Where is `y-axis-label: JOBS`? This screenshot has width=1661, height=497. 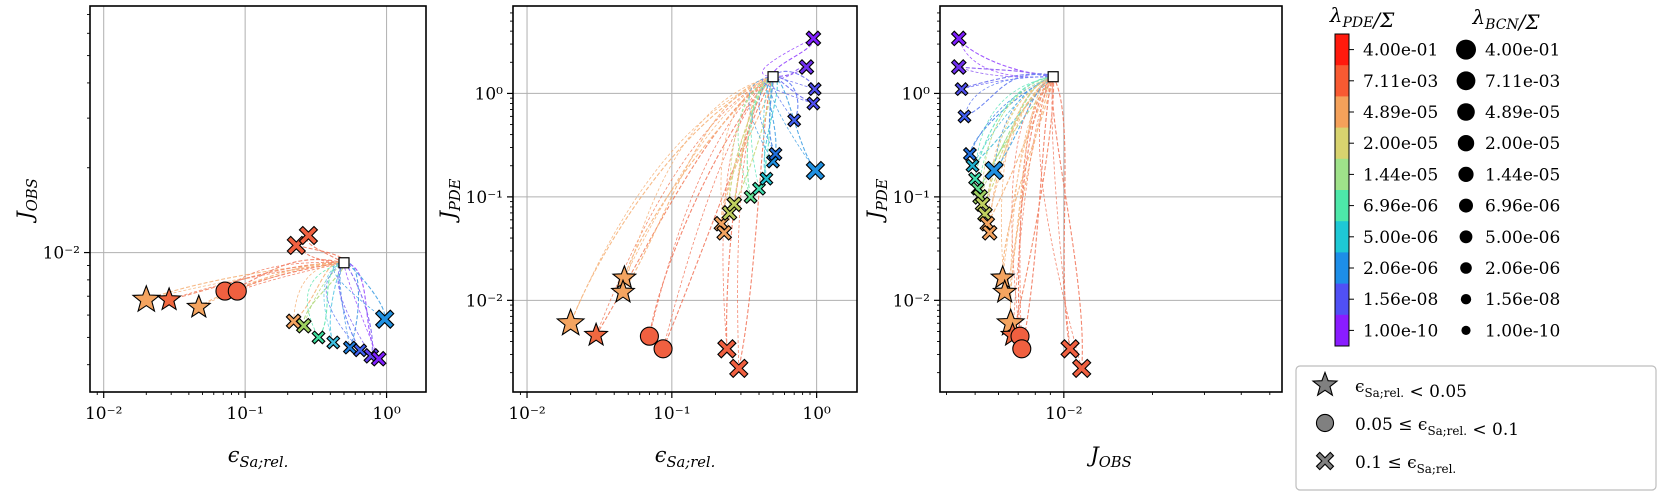 y-axis-label: JOBS is located at coordinates (27, 200).